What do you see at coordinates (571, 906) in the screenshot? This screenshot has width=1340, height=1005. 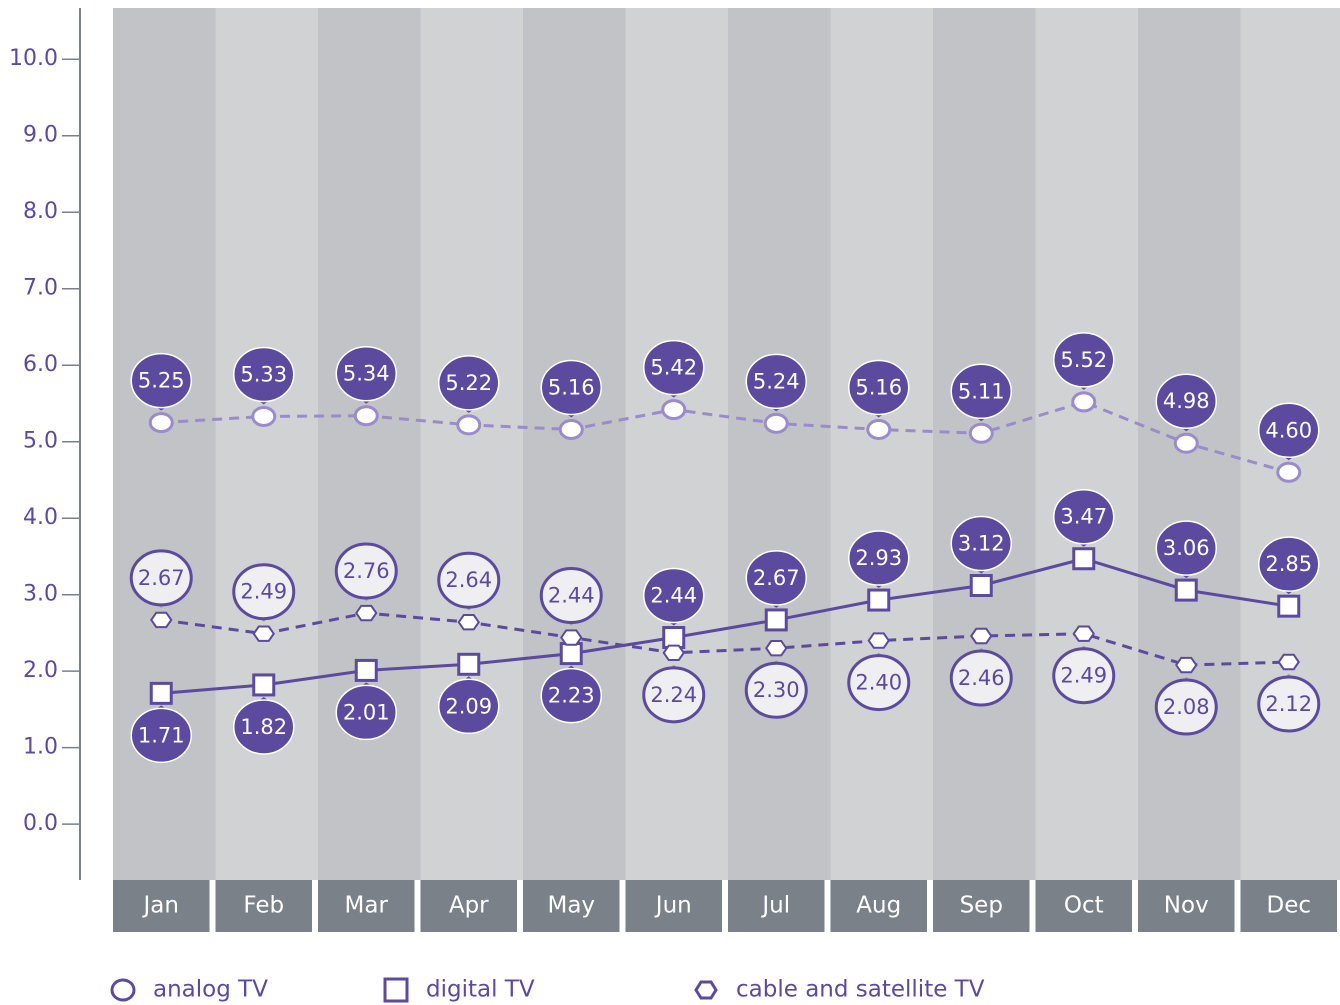 I see `x-tick-label: May` at bounding box center [571, 906].